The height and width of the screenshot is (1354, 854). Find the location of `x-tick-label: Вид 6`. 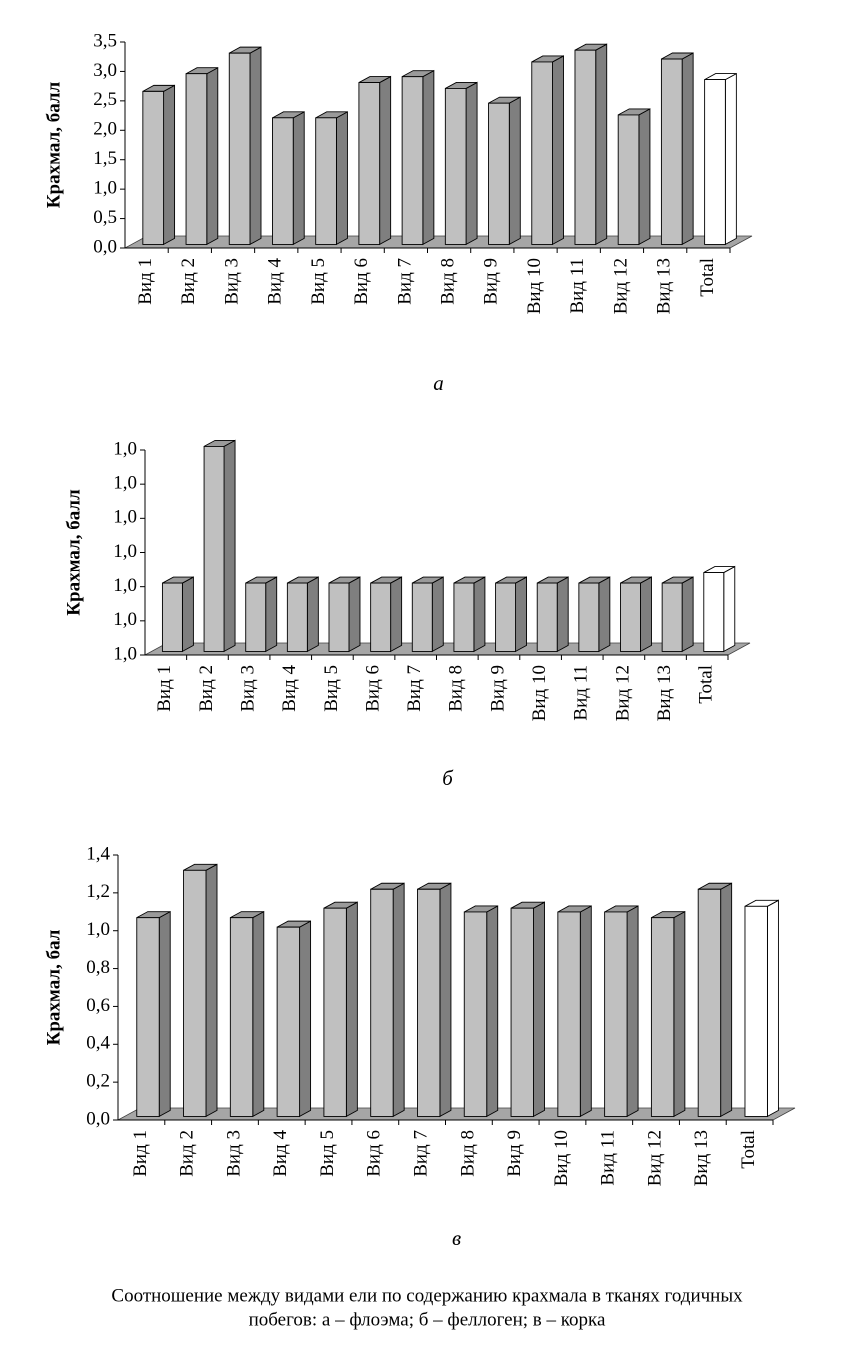

x-tick-label: Вид 6 is located at coordinates (372, 688).